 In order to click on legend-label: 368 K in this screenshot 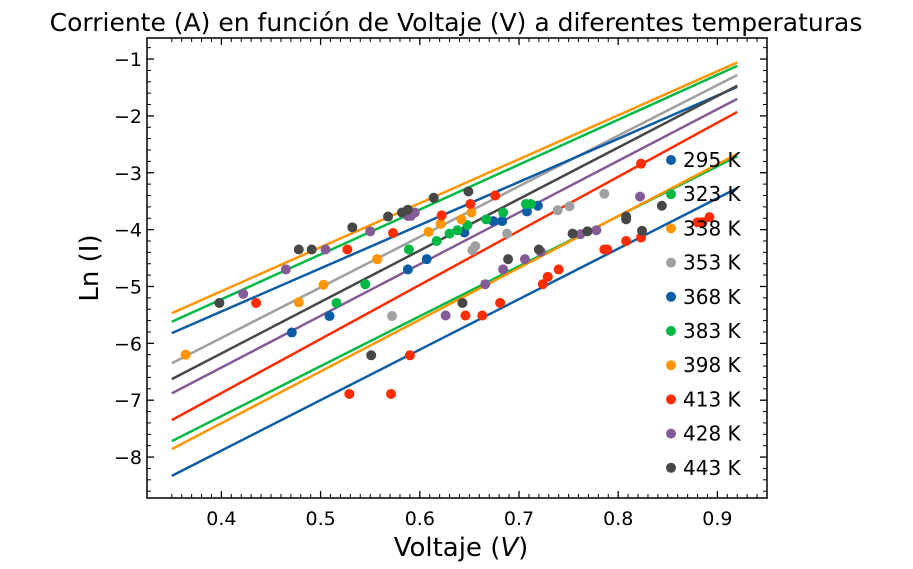, I will do `click(712, 297)`.